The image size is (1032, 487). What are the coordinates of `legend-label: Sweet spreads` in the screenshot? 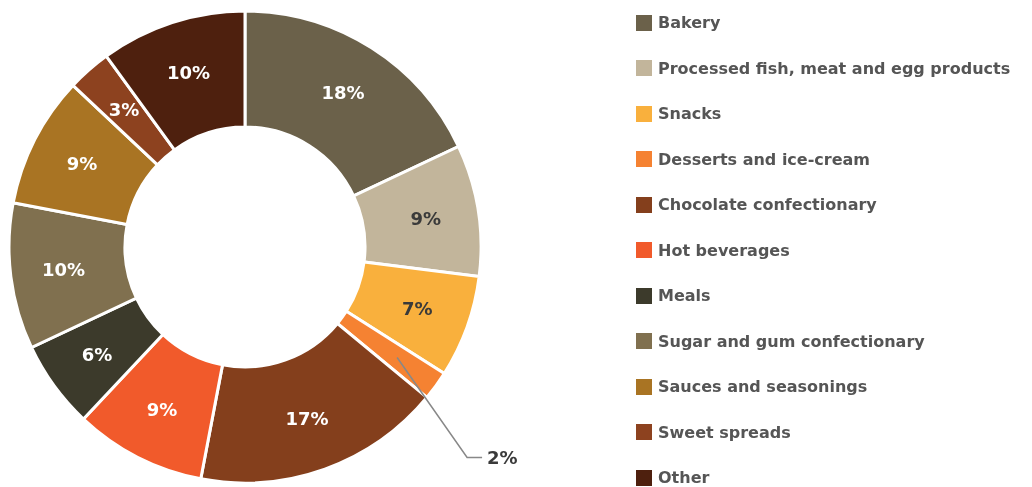 It's located at (724, 432).